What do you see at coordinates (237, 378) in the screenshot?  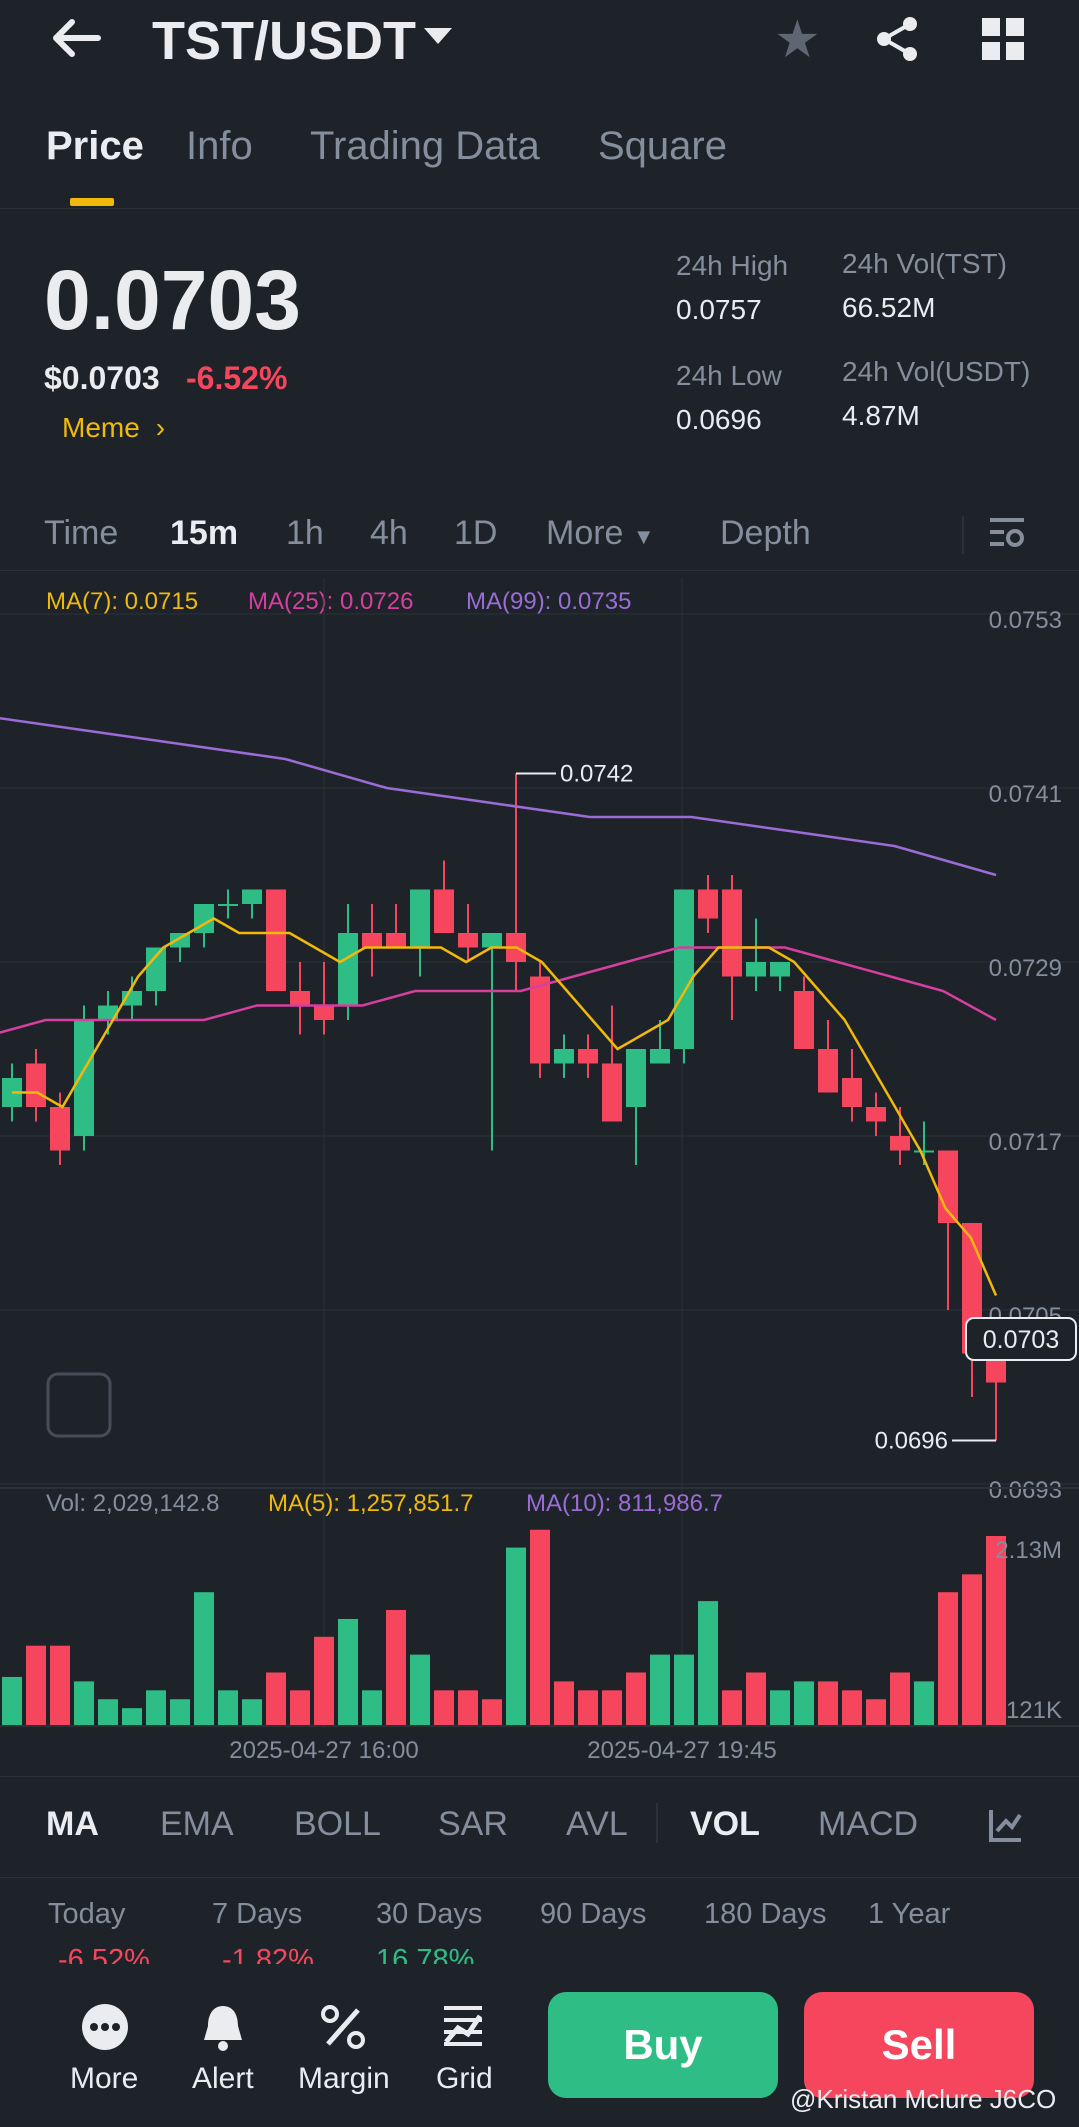 I see `price-change: -6.52%` at bounding box center [237, 378].